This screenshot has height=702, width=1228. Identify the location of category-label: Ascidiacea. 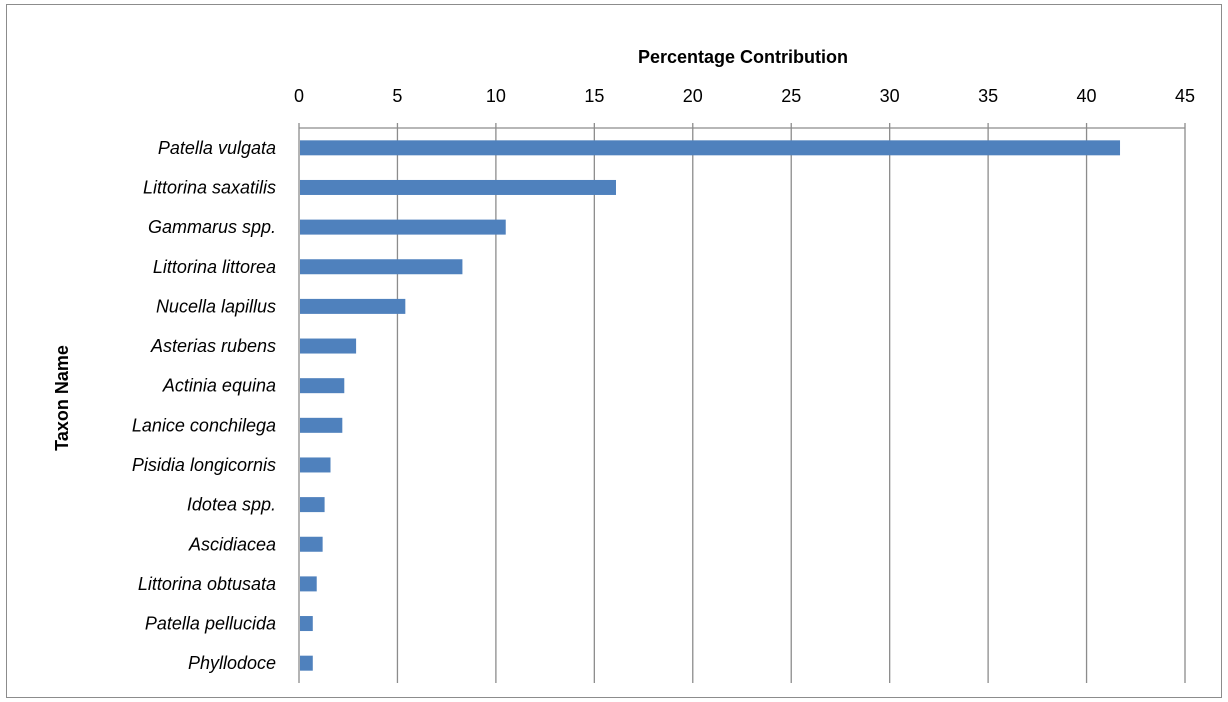
(232, 544).